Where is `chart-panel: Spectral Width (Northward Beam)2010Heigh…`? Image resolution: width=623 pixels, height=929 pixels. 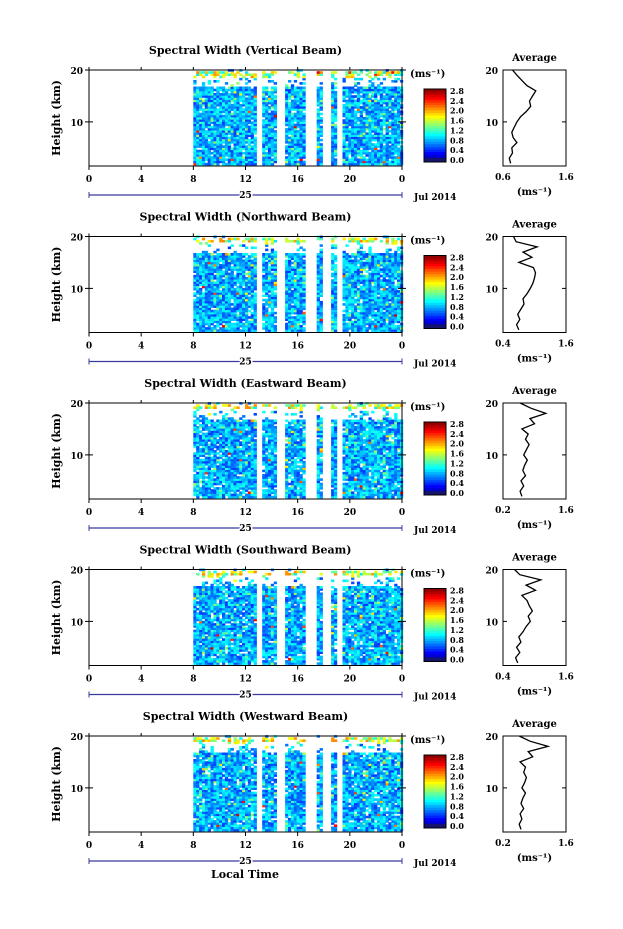 chart-panel: Spectral Width (Northward Beam)2010Heigh… is located at coordinates (312, 290).